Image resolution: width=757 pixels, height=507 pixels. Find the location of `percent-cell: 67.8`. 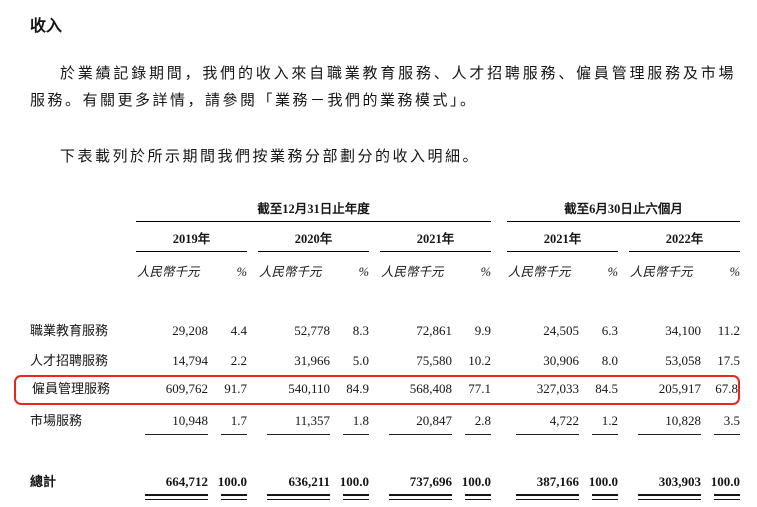

percent-cell: 67.8 is located at coordinates (720, 390).